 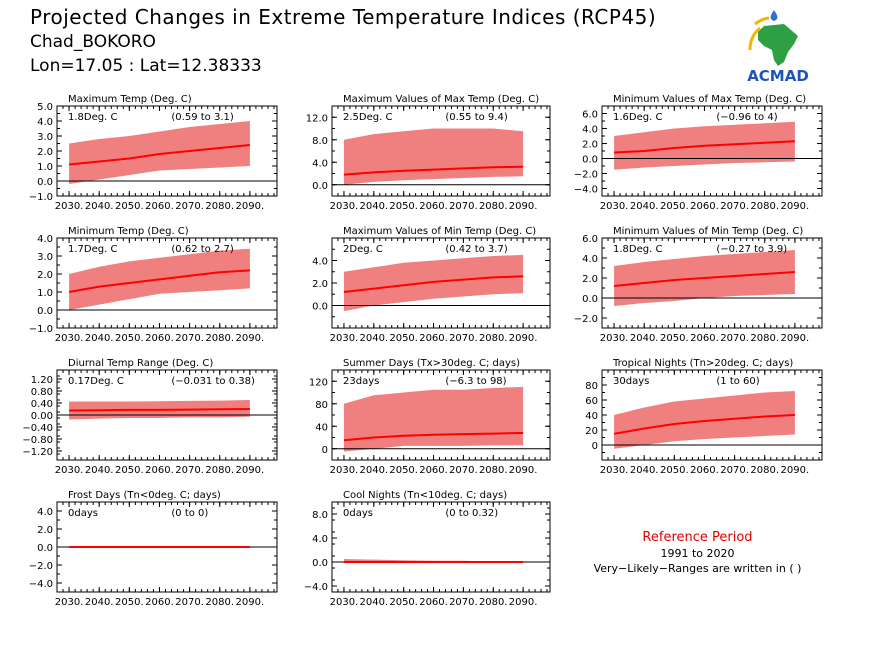 I want to click on likely-range-label: (−0.031 to 0.38), so click(x=213, y=381).